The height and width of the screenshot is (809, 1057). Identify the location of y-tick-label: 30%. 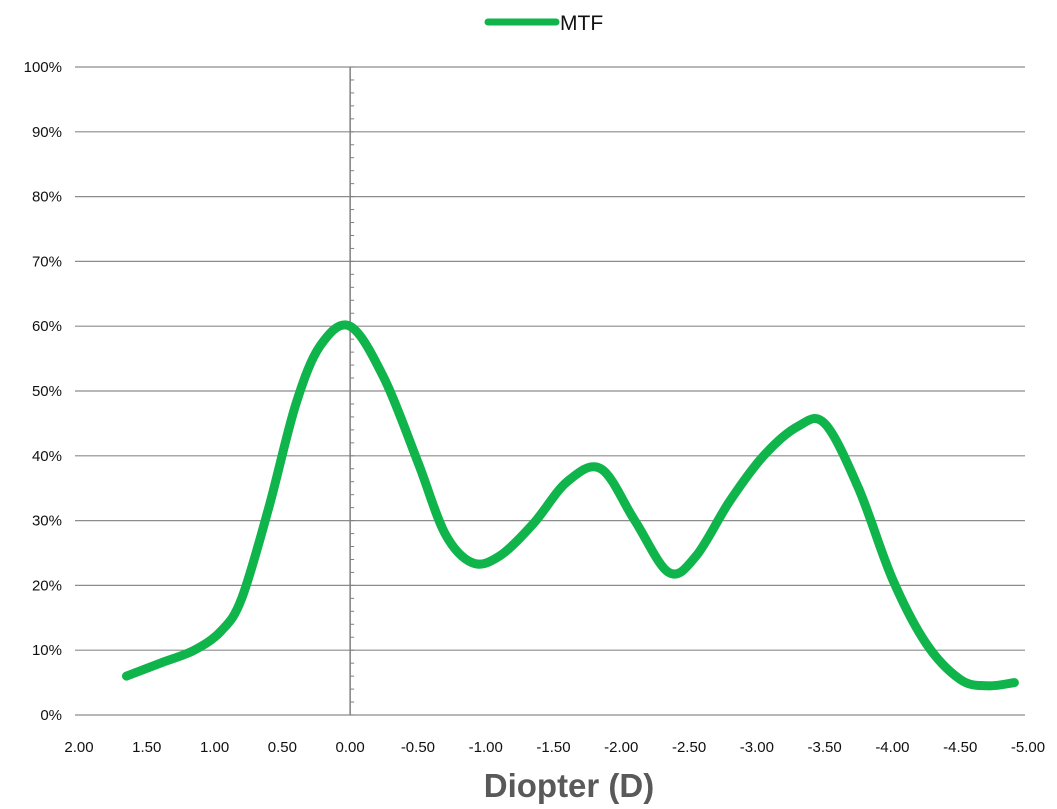
(47, 521).